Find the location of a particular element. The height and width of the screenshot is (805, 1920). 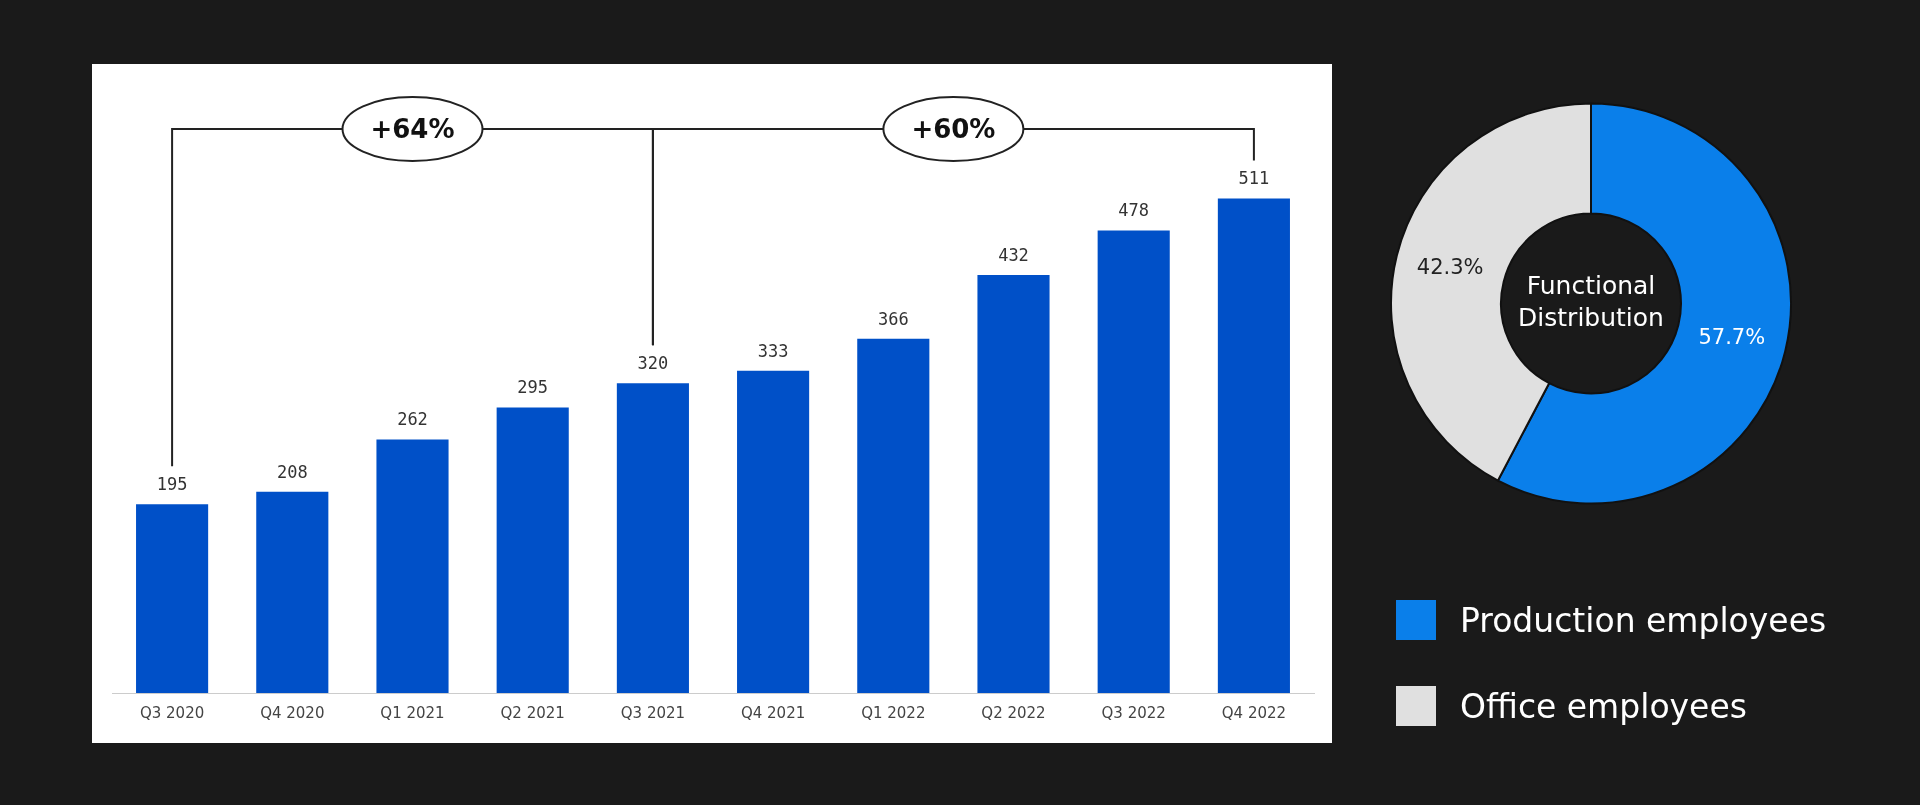

data-label: 208 is located at coordinates (292, 471).